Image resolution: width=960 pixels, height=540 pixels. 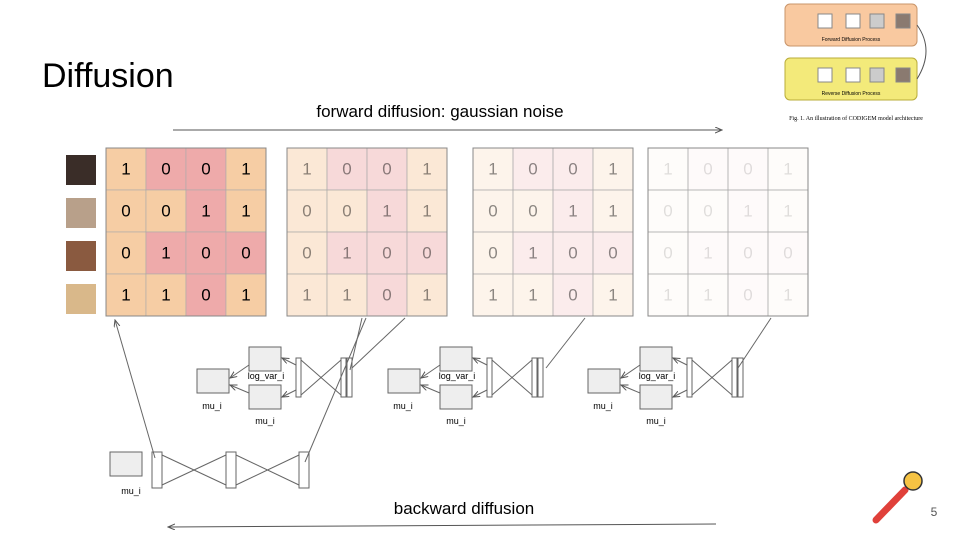 What do you see at coordinates (464, 508) in the screenshot?
I see `backward-label: backward diffusion` at bounding box center [464, 508].